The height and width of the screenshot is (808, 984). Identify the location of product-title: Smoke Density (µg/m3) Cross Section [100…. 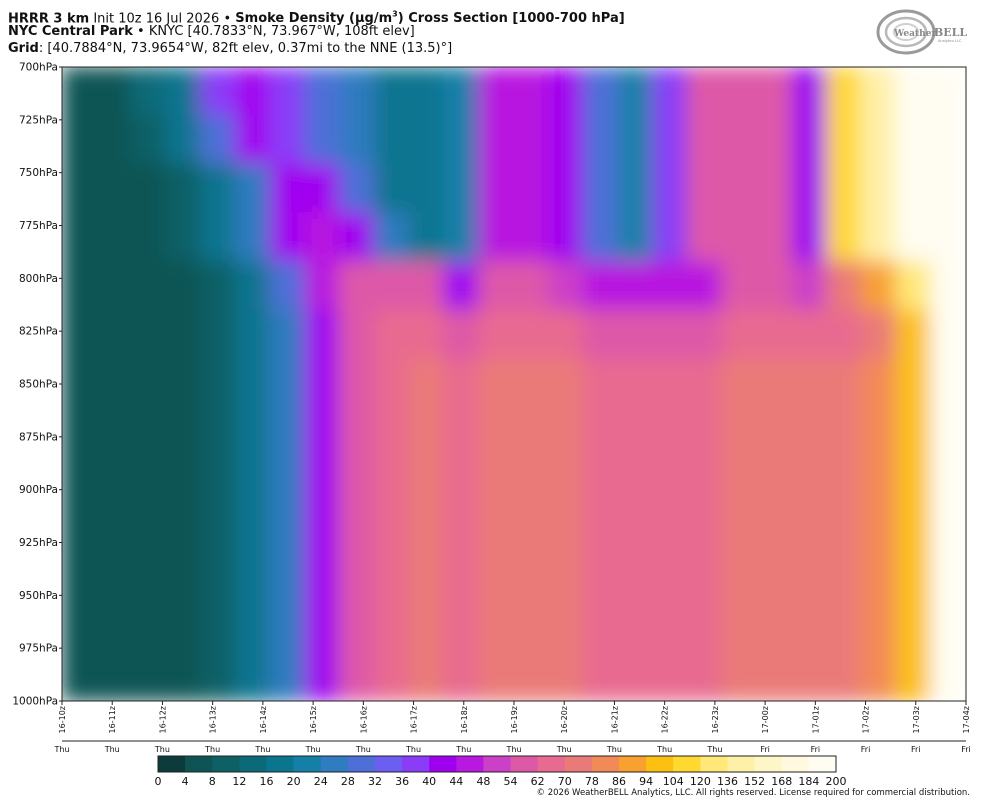
(430, 18).